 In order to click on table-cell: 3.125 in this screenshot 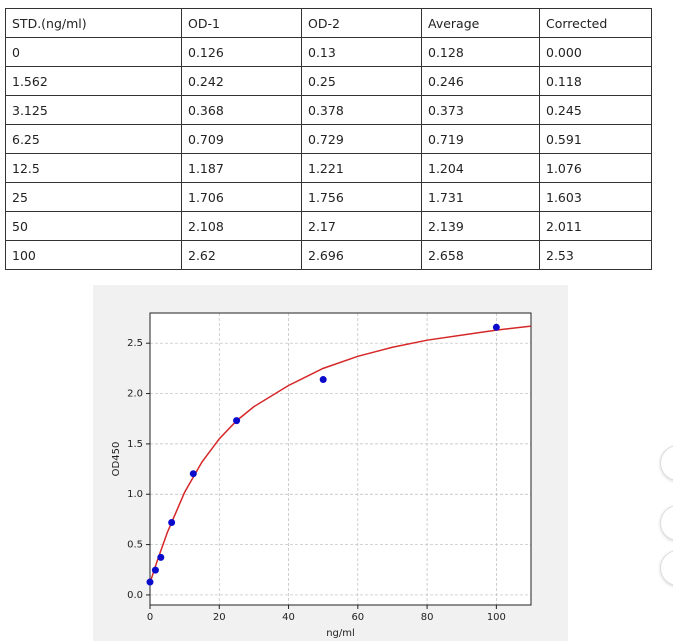, I will do `click(93, 110)`.